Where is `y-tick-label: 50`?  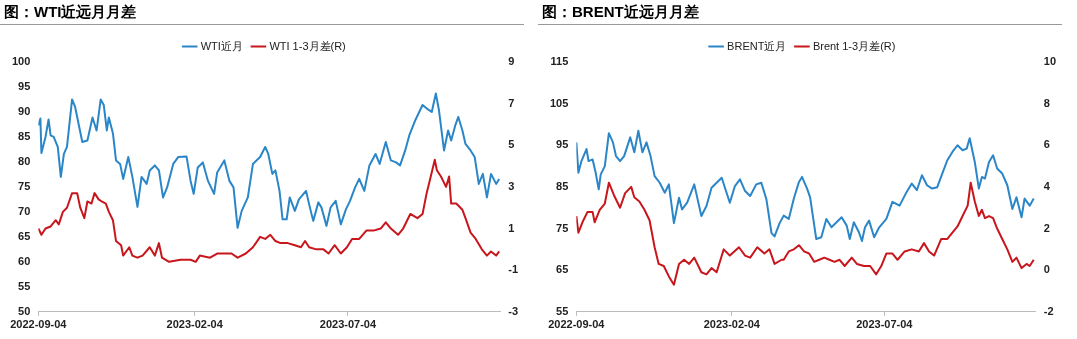 y-tick-label: 50 is located at coordinates (24, 310).